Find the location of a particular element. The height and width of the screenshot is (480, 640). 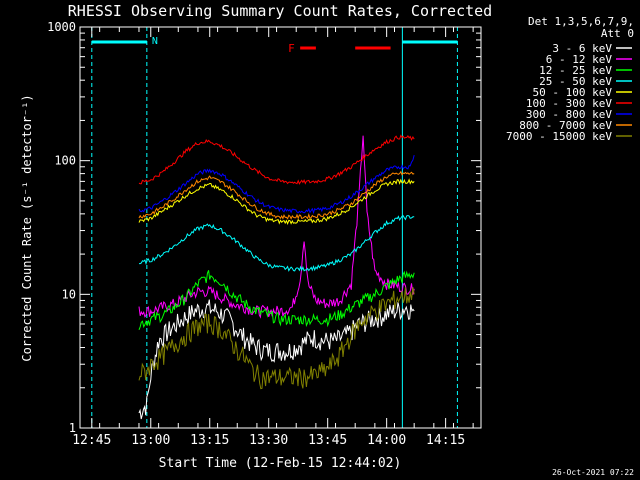

y-axis-label: Corrected Count Rate (s⁻¹ detector⁻¹) is located at coordinates (27, 227).